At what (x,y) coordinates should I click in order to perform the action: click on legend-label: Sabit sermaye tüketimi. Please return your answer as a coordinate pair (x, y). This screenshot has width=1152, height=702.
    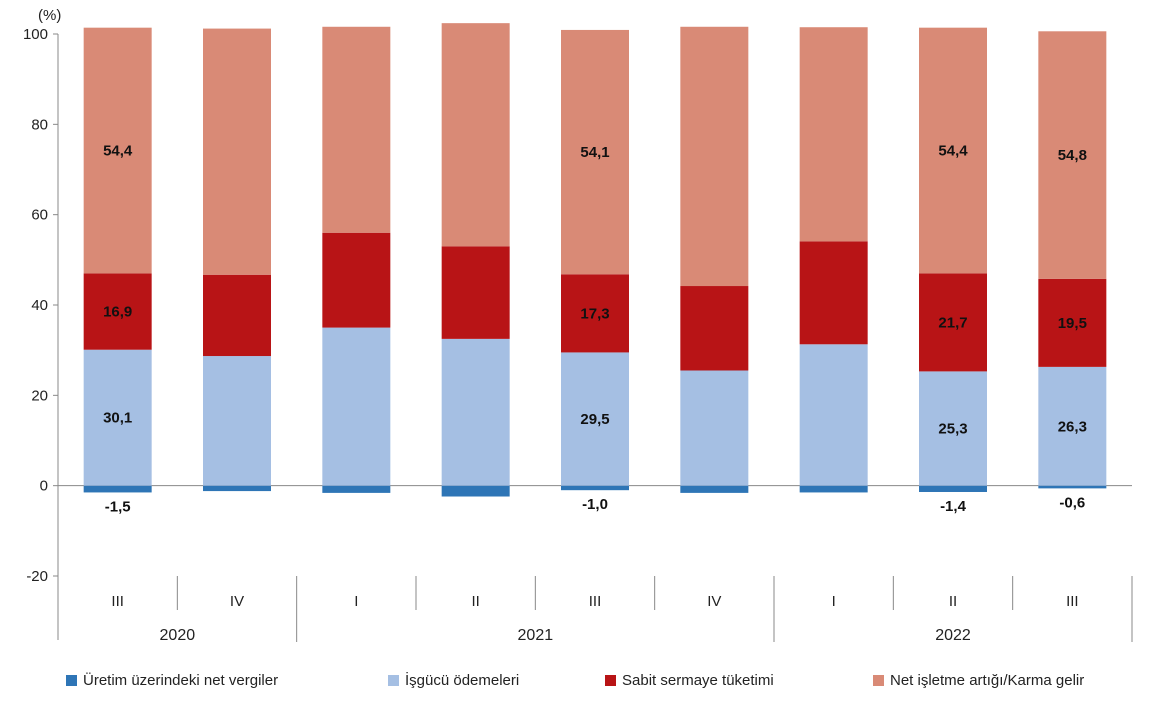
    Looking at the image, I should click on (698, 680).